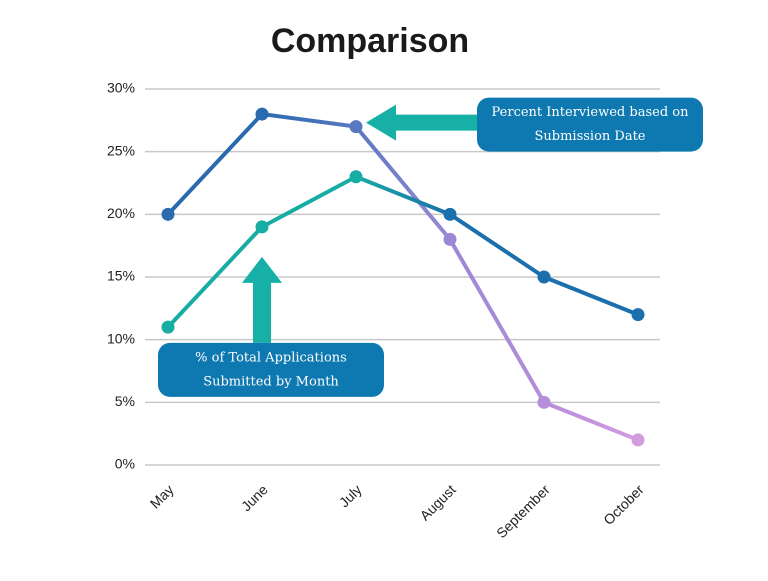 This screenshot has width=768, height=581. What do you see at coordinates (162, 496) in the screenshot?
I see `x-tick-label: May` at bounding box center [162, 496].